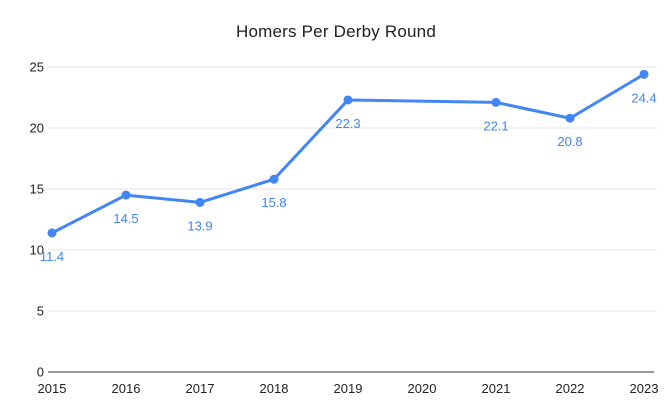 This screenshot has width=672, height=416. What do you see at coordinates (643, 97) in the screenshot?
I see `data-point-label: 24.4` at bounding box center [643, 97].